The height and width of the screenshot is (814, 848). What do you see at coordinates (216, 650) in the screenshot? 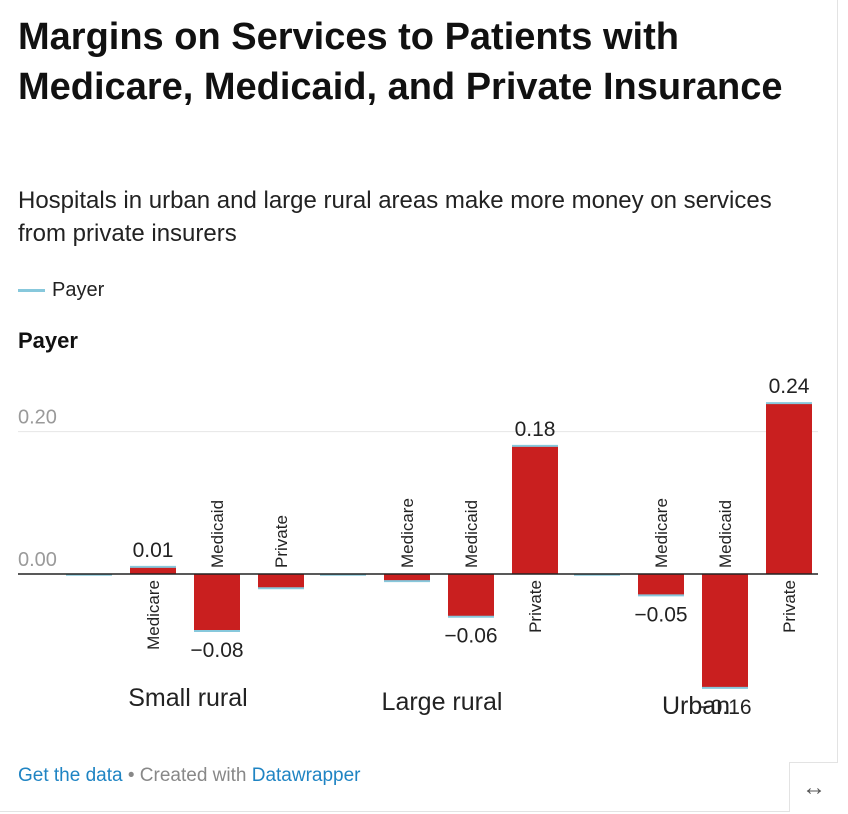
I see `value-label: −0.08` at bounding box center [216, 650].